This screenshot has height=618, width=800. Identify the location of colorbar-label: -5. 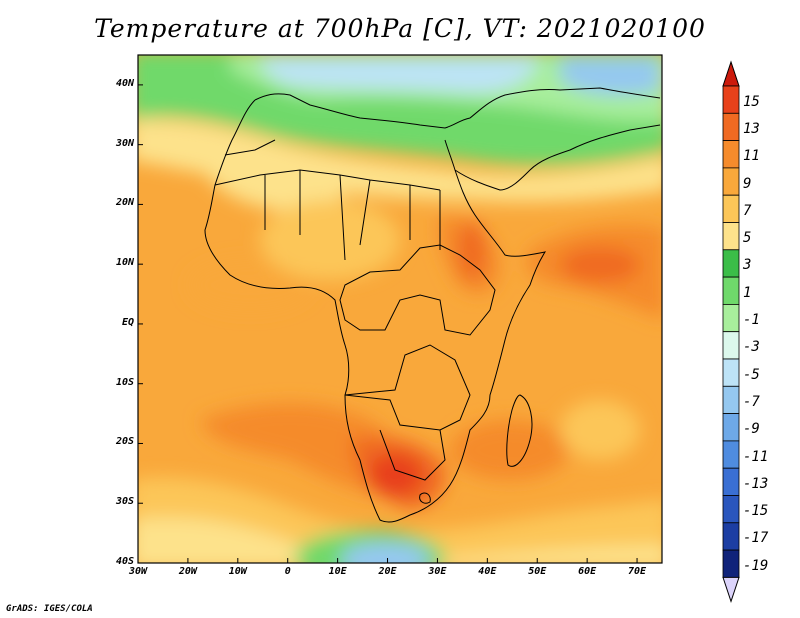
(751, 374).